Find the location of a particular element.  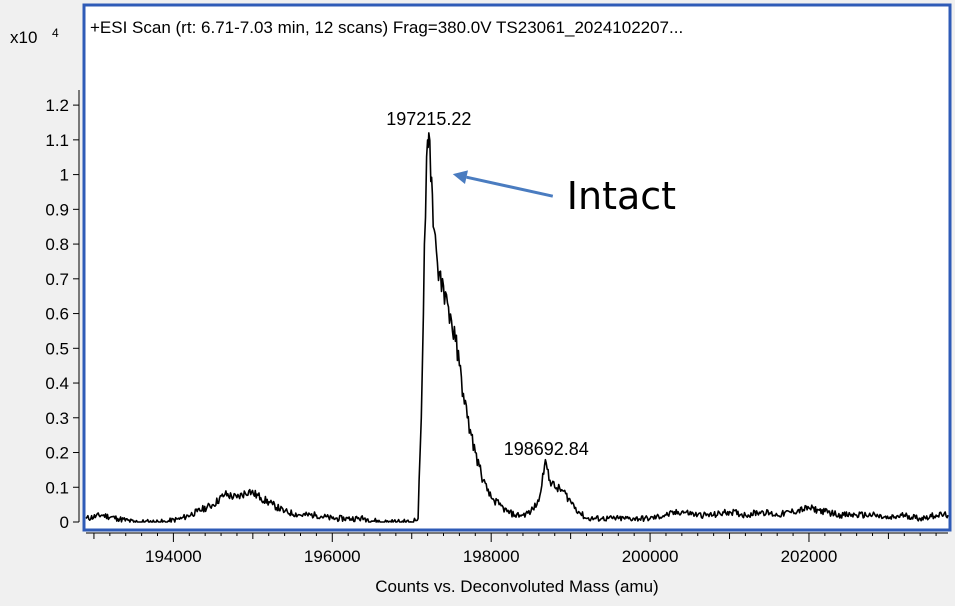

y-tick-label: 1.2 is located at coordinates (57, 105).